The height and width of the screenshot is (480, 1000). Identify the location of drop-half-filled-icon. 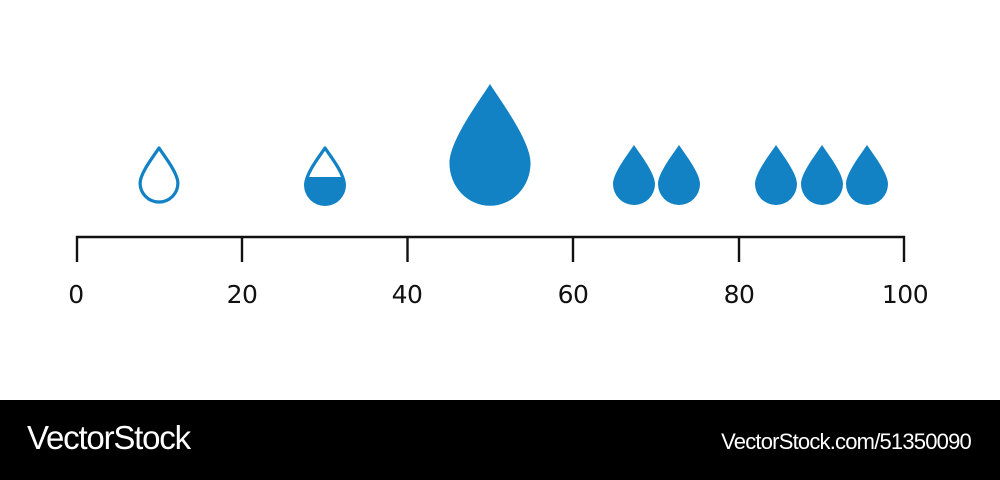
(325, 176).